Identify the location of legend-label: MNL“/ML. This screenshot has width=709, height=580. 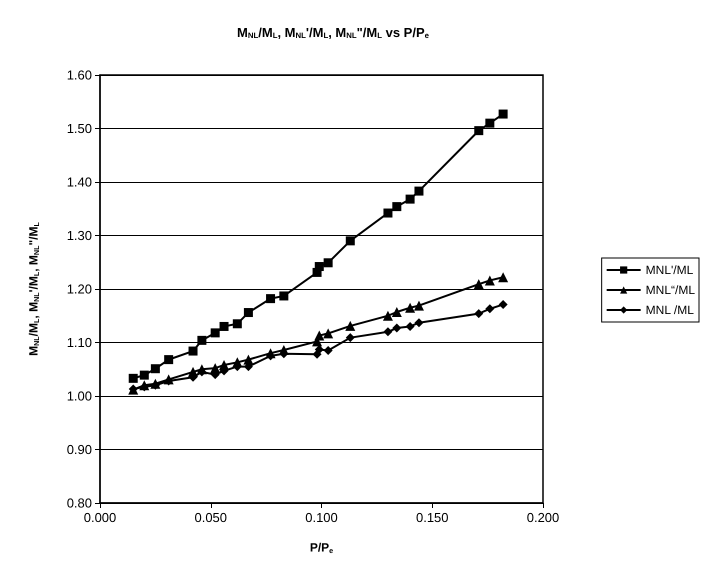
(671, 290).